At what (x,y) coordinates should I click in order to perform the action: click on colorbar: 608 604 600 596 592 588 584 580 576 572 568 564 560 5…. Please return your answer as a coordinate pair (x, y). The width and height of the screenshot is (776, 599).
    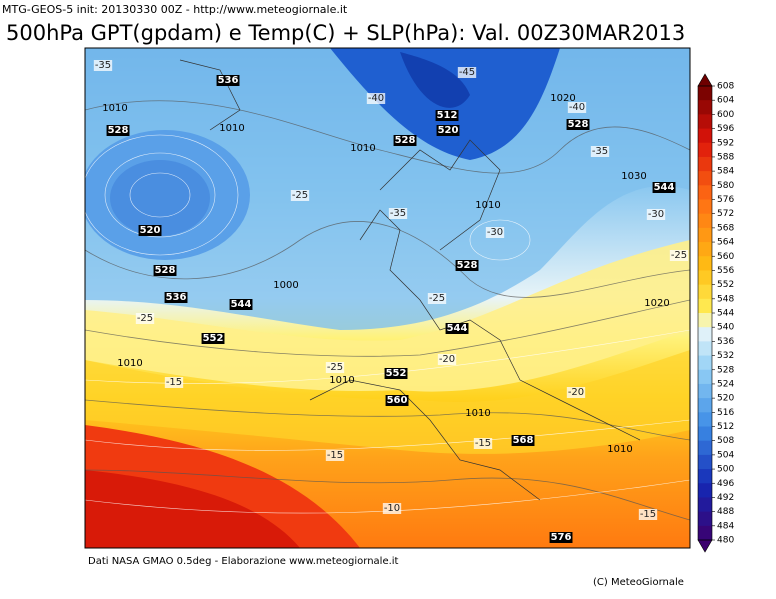
    Looking at the image, I should click on (715, 313).